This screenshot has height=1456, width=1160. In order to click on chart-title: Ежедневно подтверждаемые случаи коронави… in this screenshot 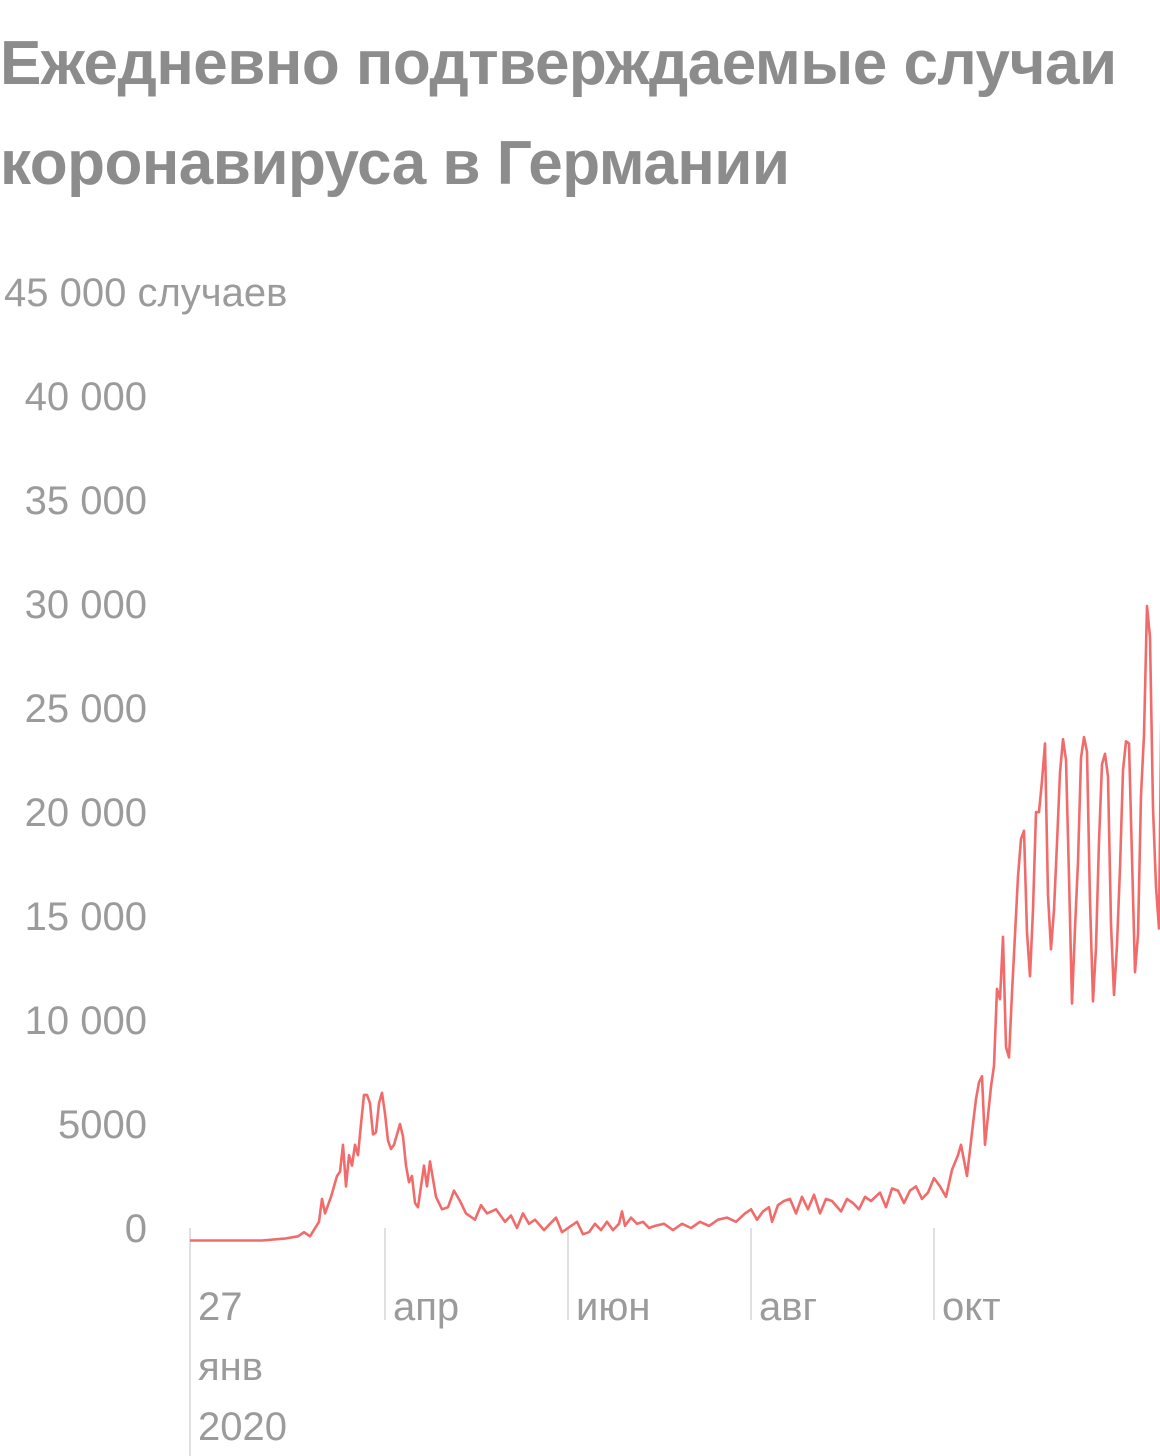, I will do `click(558, 113)`.